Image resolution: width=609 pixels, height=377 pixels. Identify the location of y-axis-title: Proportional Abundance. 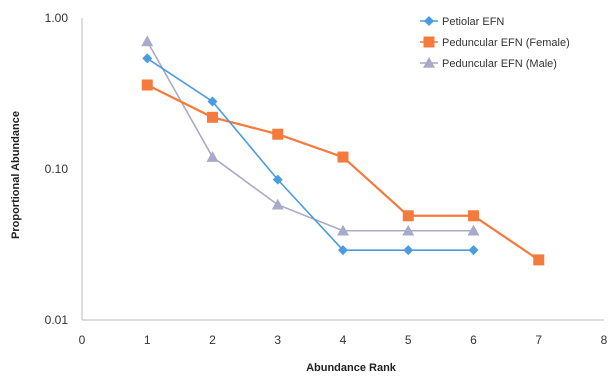
(16, 175).